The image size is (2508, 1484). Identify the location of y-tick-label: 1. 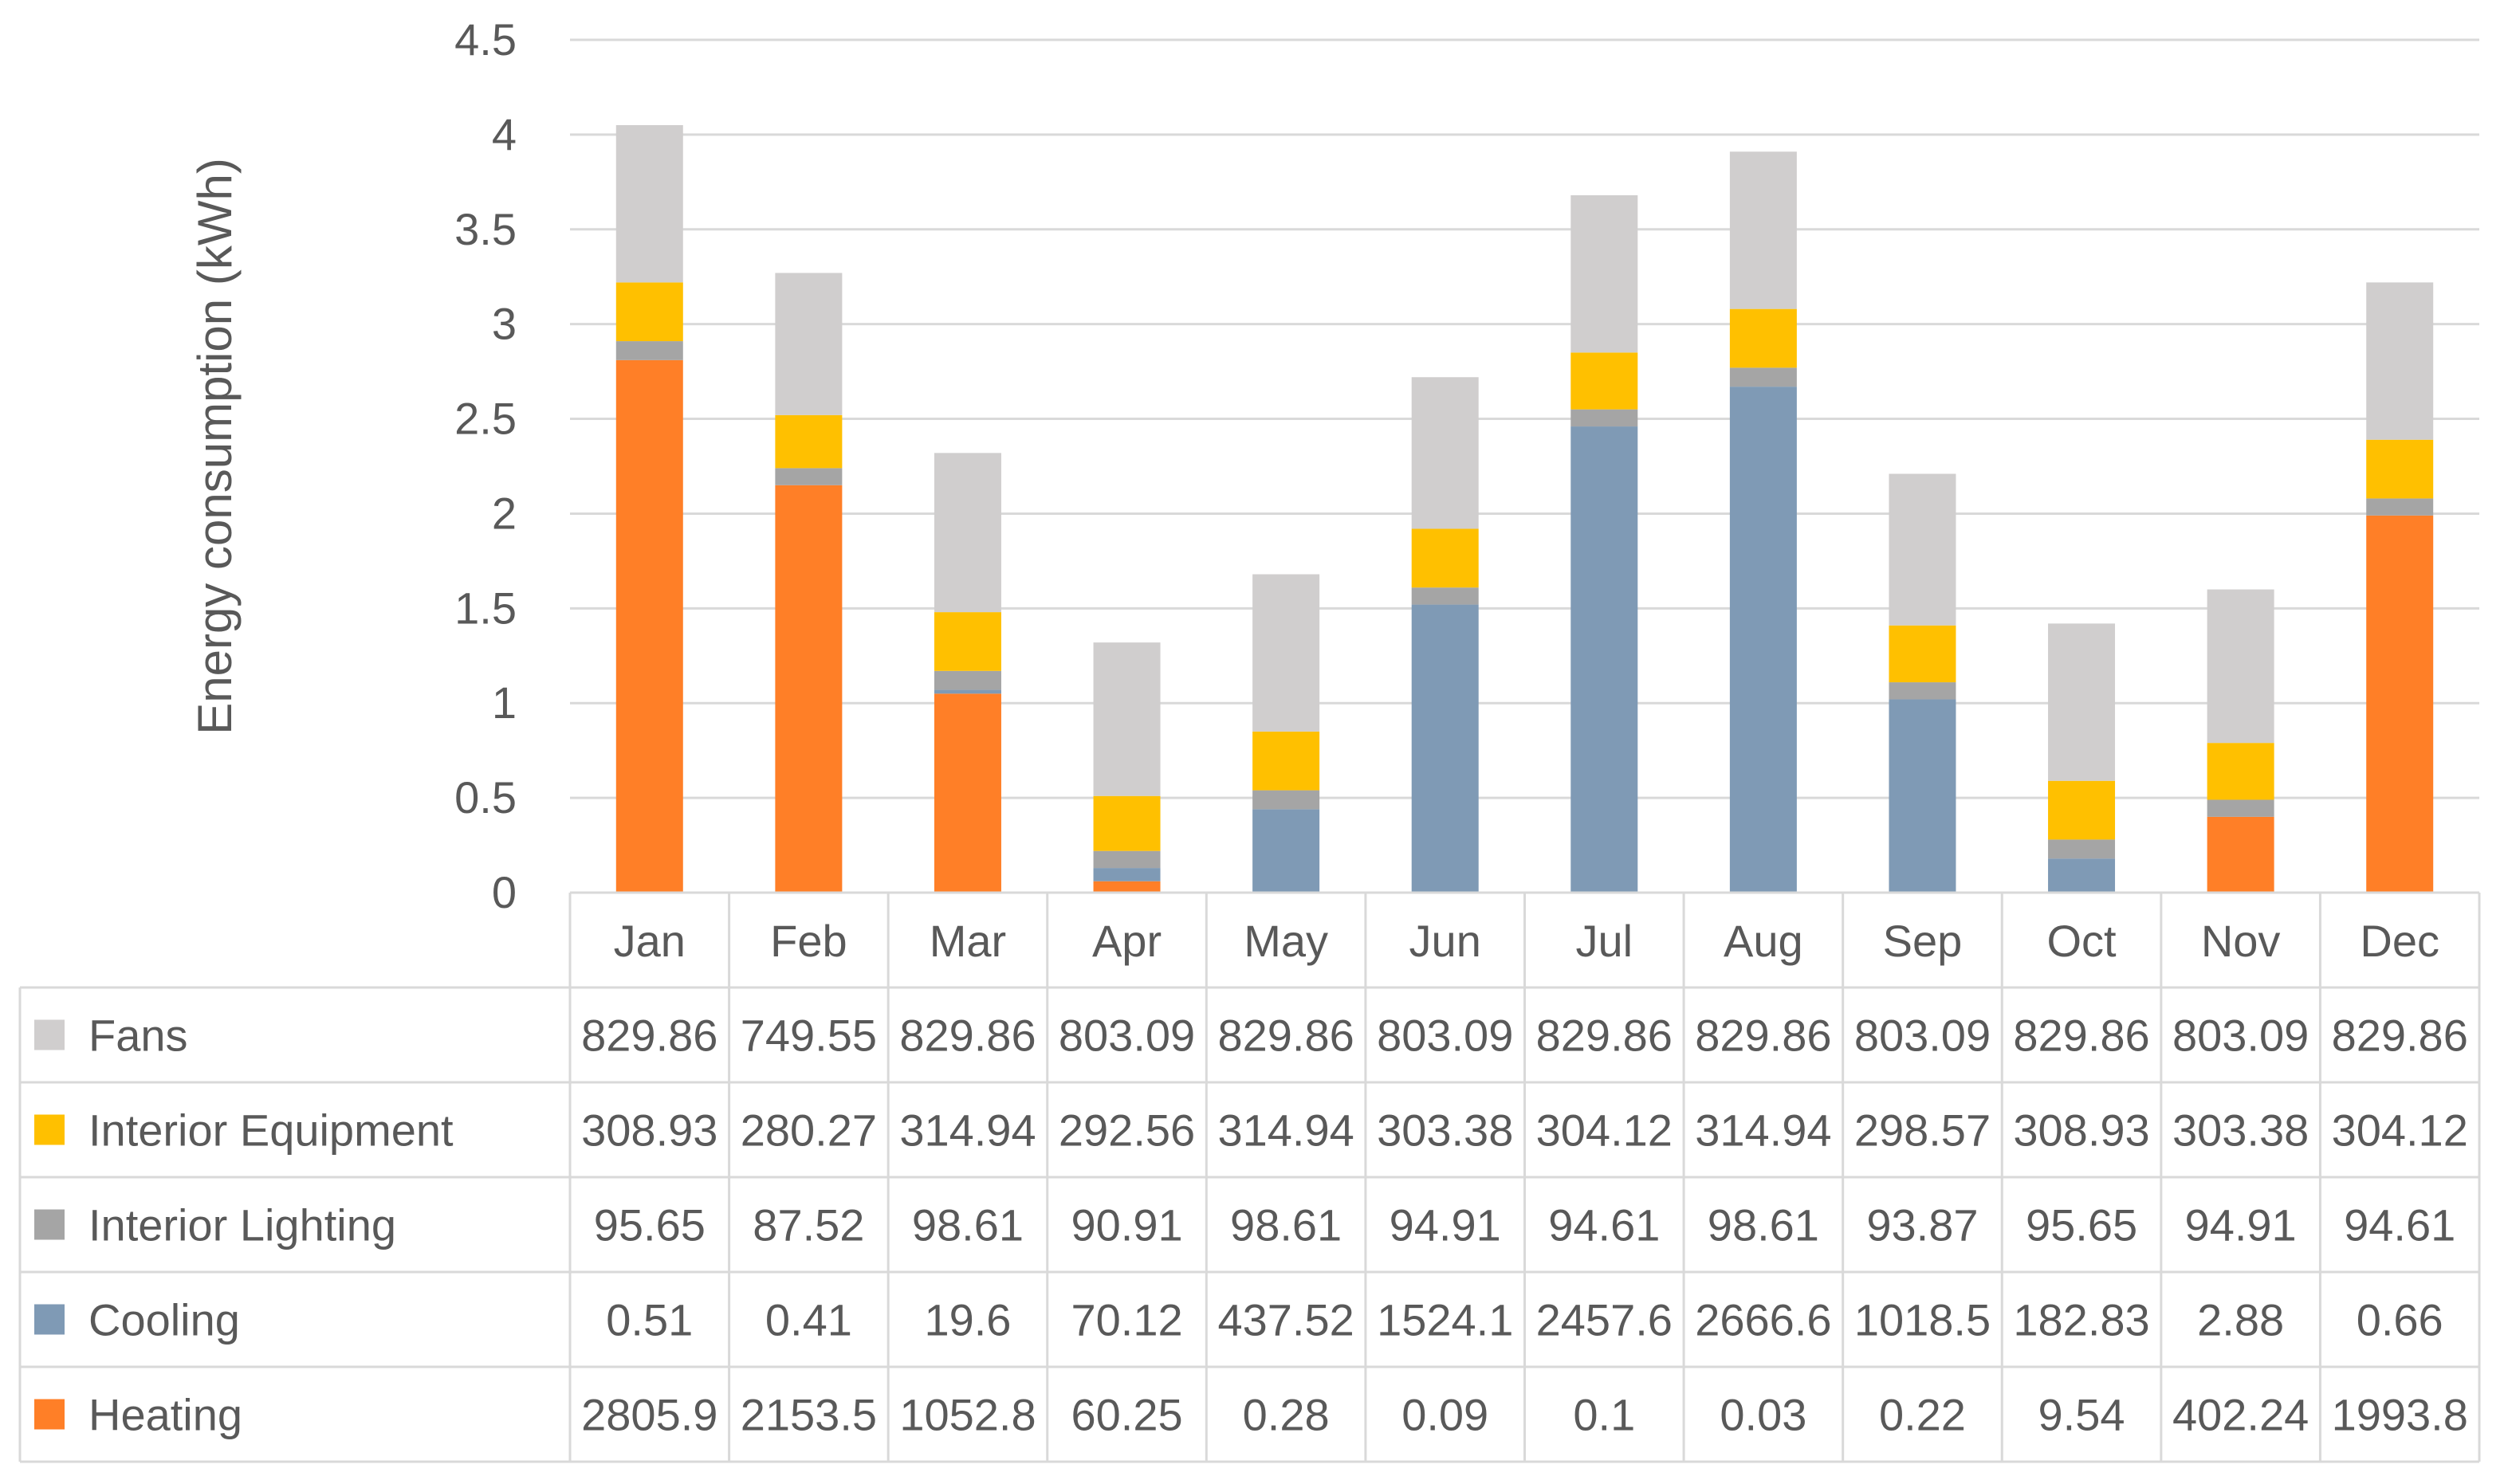
(504, 702).